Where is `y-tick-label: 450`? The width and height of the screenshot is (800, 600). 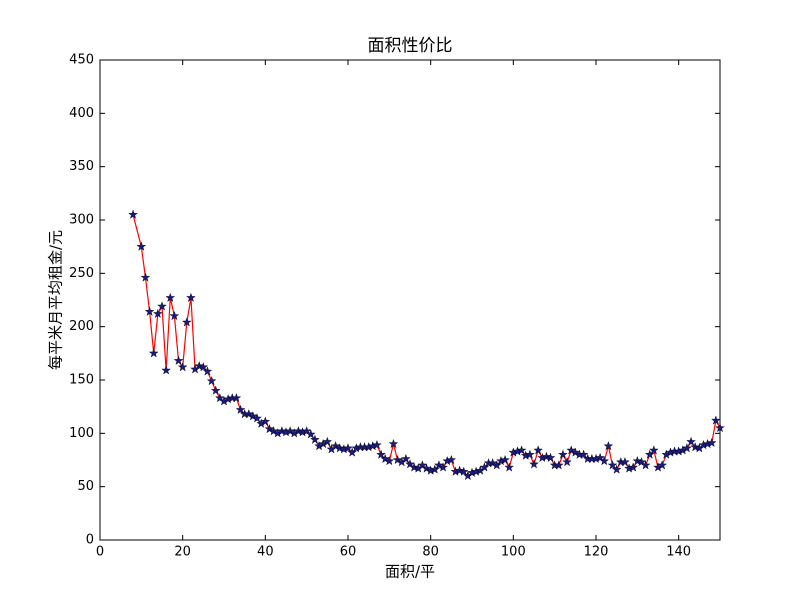
y-tick-label: 450 is located at coordinates (81, 60).